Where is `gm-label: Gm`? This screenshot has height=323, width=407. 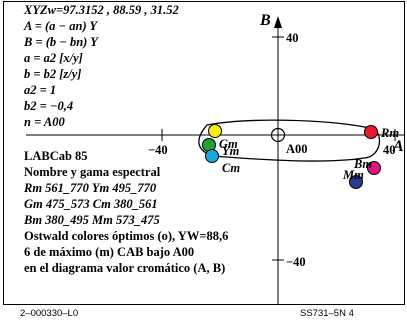 gm-label: Gm is located at coordinates (228, 144).